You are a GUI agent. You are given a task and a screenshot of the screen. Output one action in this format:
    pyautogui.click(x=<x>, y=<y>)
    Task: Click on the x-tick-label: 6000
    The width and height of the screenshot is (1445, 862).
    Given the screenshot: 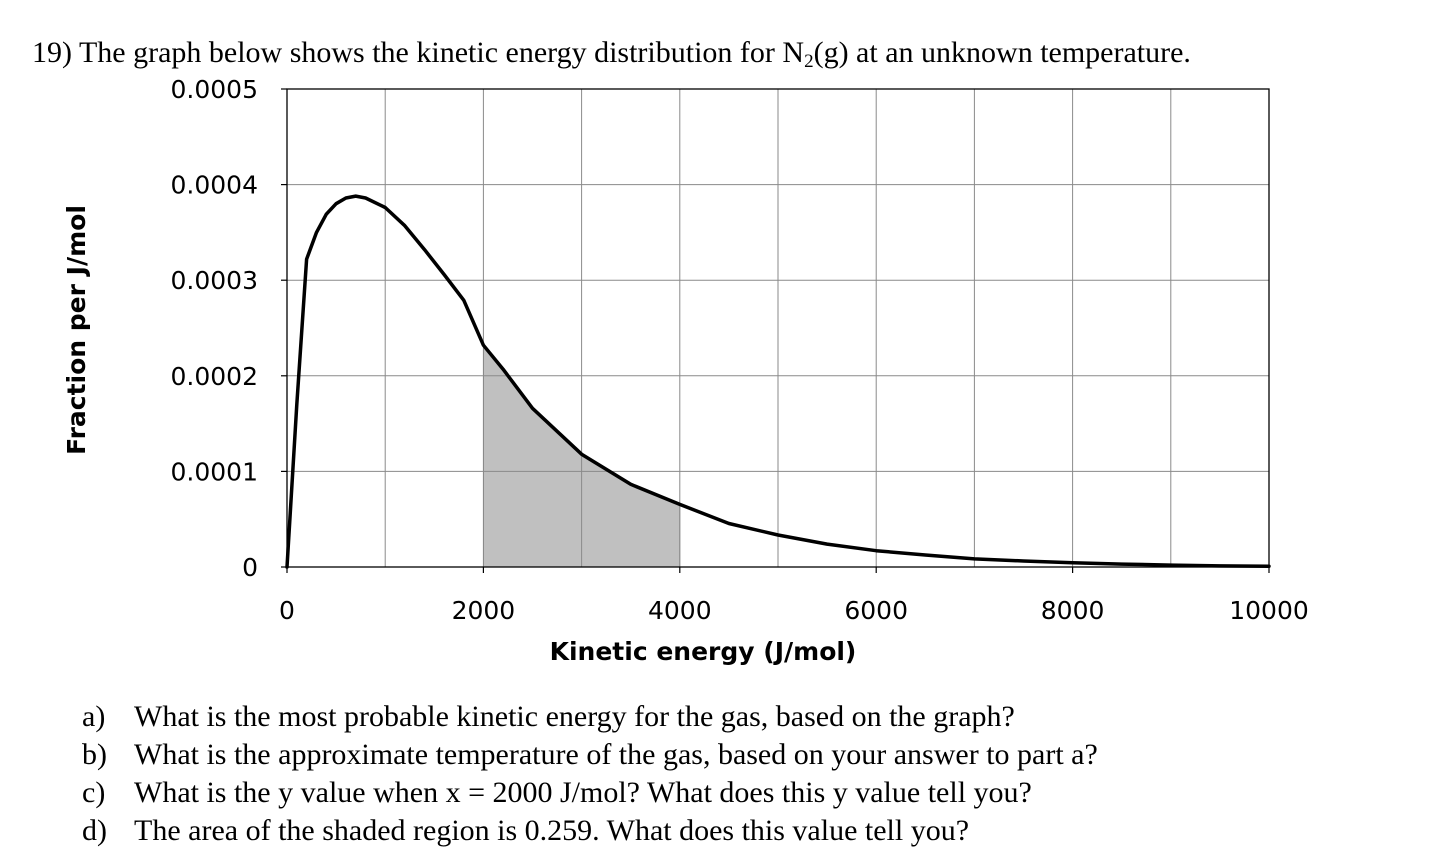 What is the action you would take?
    pyautogui.click(x=876, y=610)
    